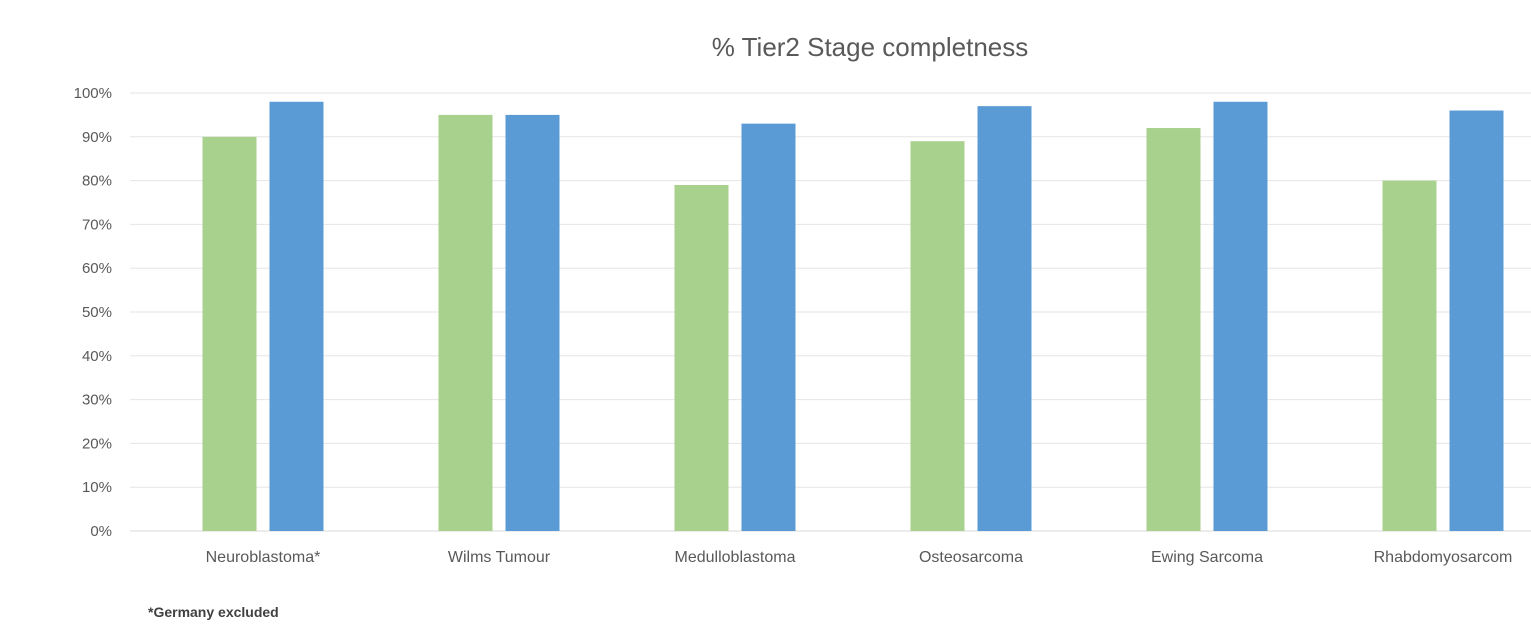 The image size is (1531, 630). What do you see at coordinates (1443, 557) in the screenshot?
I see `x-tick-label: Rhabdomyosarcom` at bounding box center [1443, 557].